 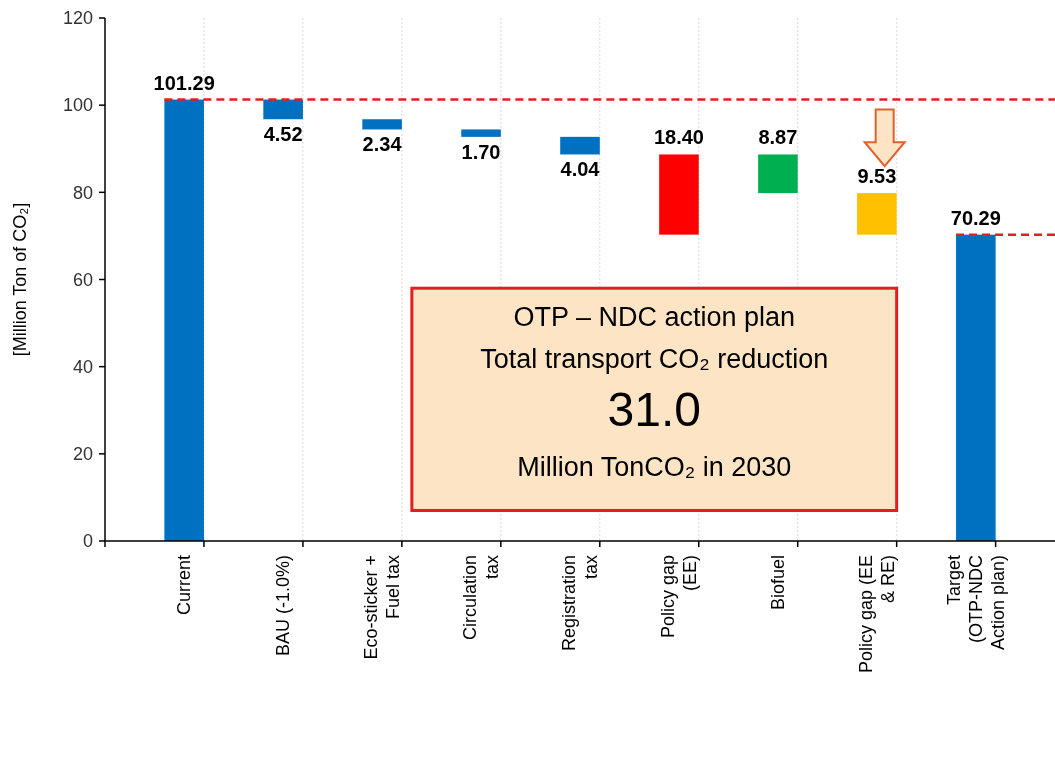 What do you see at coordinates (87, 541) in the screenshot?
I see `y-tick-label: 0` at bounding box center [87, 541].